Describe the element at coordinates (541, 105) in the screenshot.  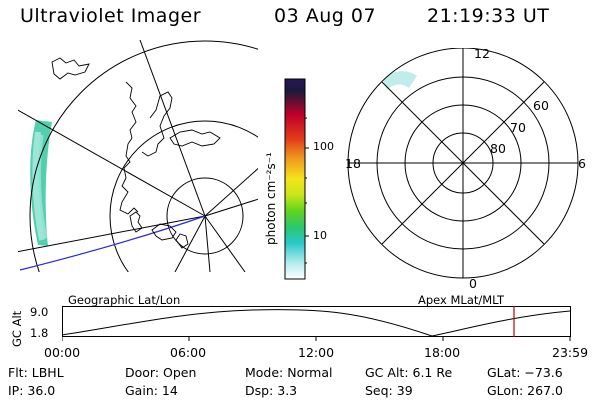
I see `lat-label-60: 60` at that location.